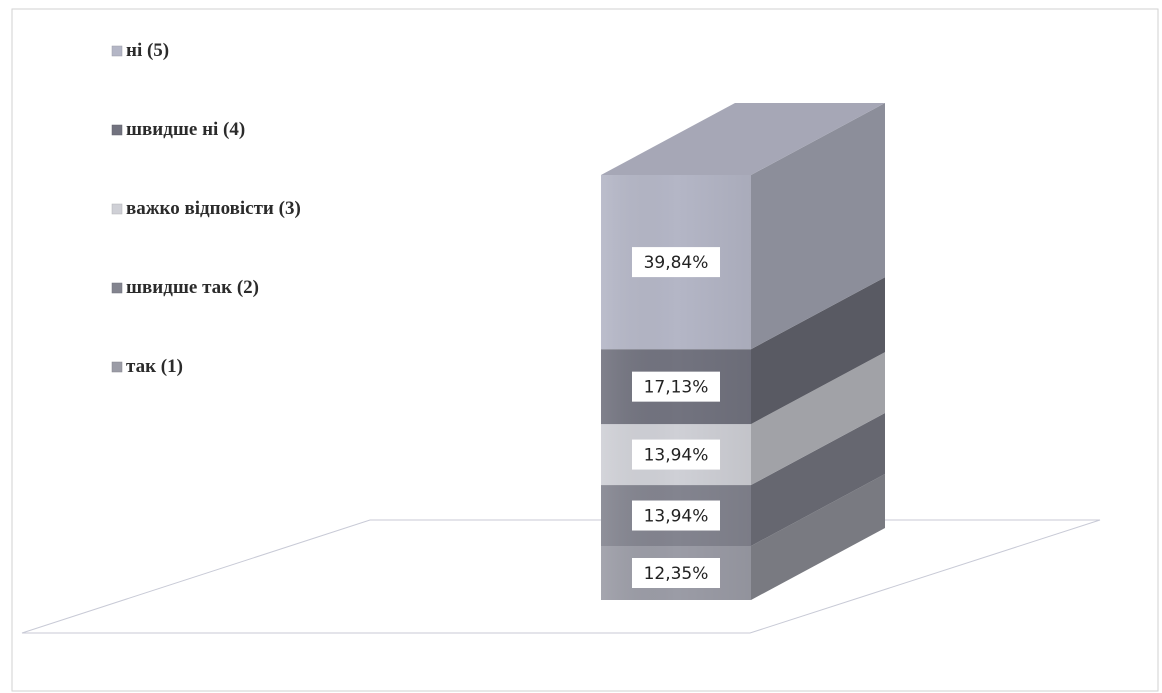  I want to click on legend-label: так (1), so click(154, 366).